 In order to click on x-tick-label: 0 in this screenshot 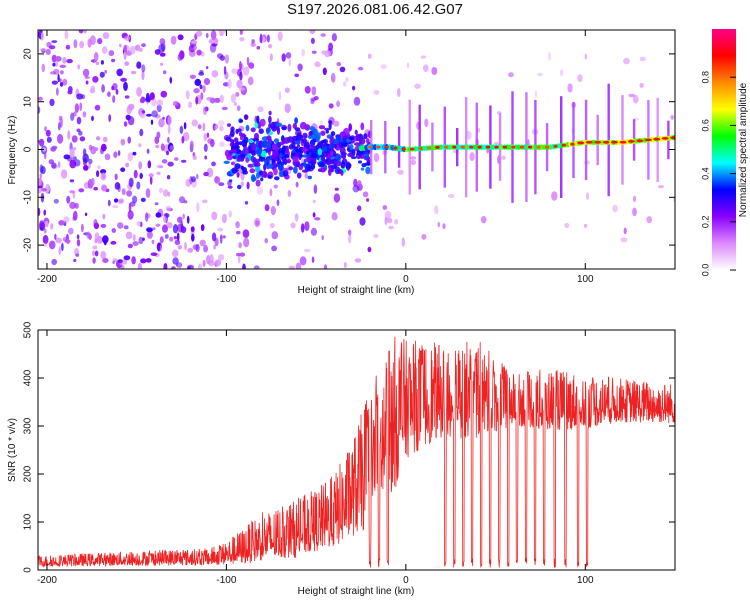, I will do `click(406, 580)`.